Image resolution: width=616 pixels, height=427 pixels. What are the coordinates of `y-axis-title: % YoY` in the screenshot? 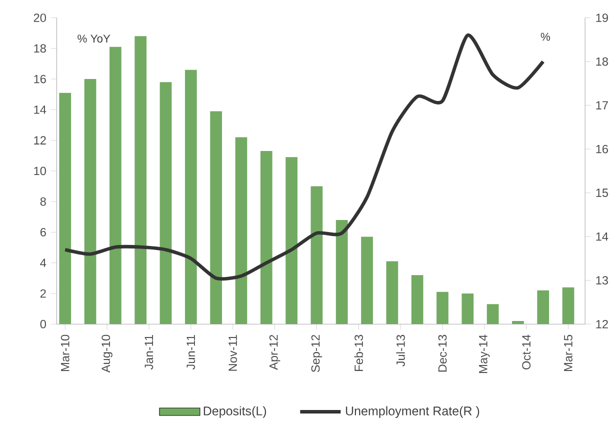 It's located at (94, 38).